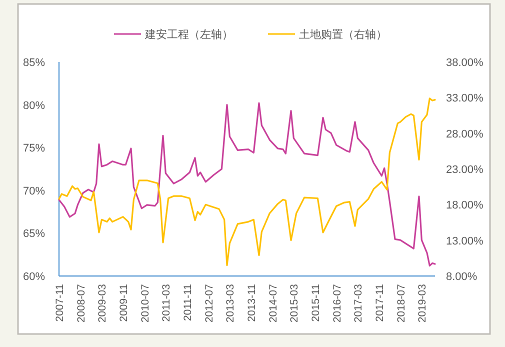 The width and height of the screenshot is (505, 347). What do you see at coordinates (188, 302) in the screenshot?
I see `x-tick-label: 2011-11` at bounding box center [188, 302].